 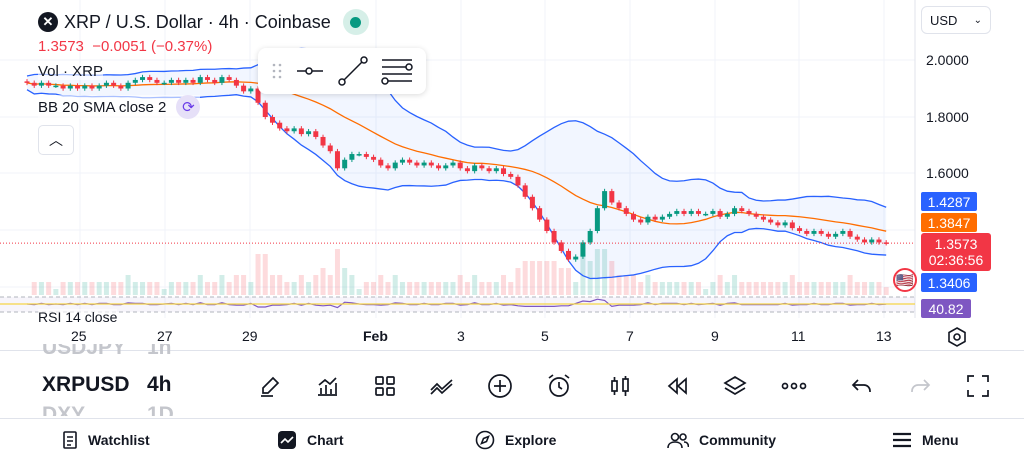 I want to click on watchlist-icon, so click(x=70, y=440).